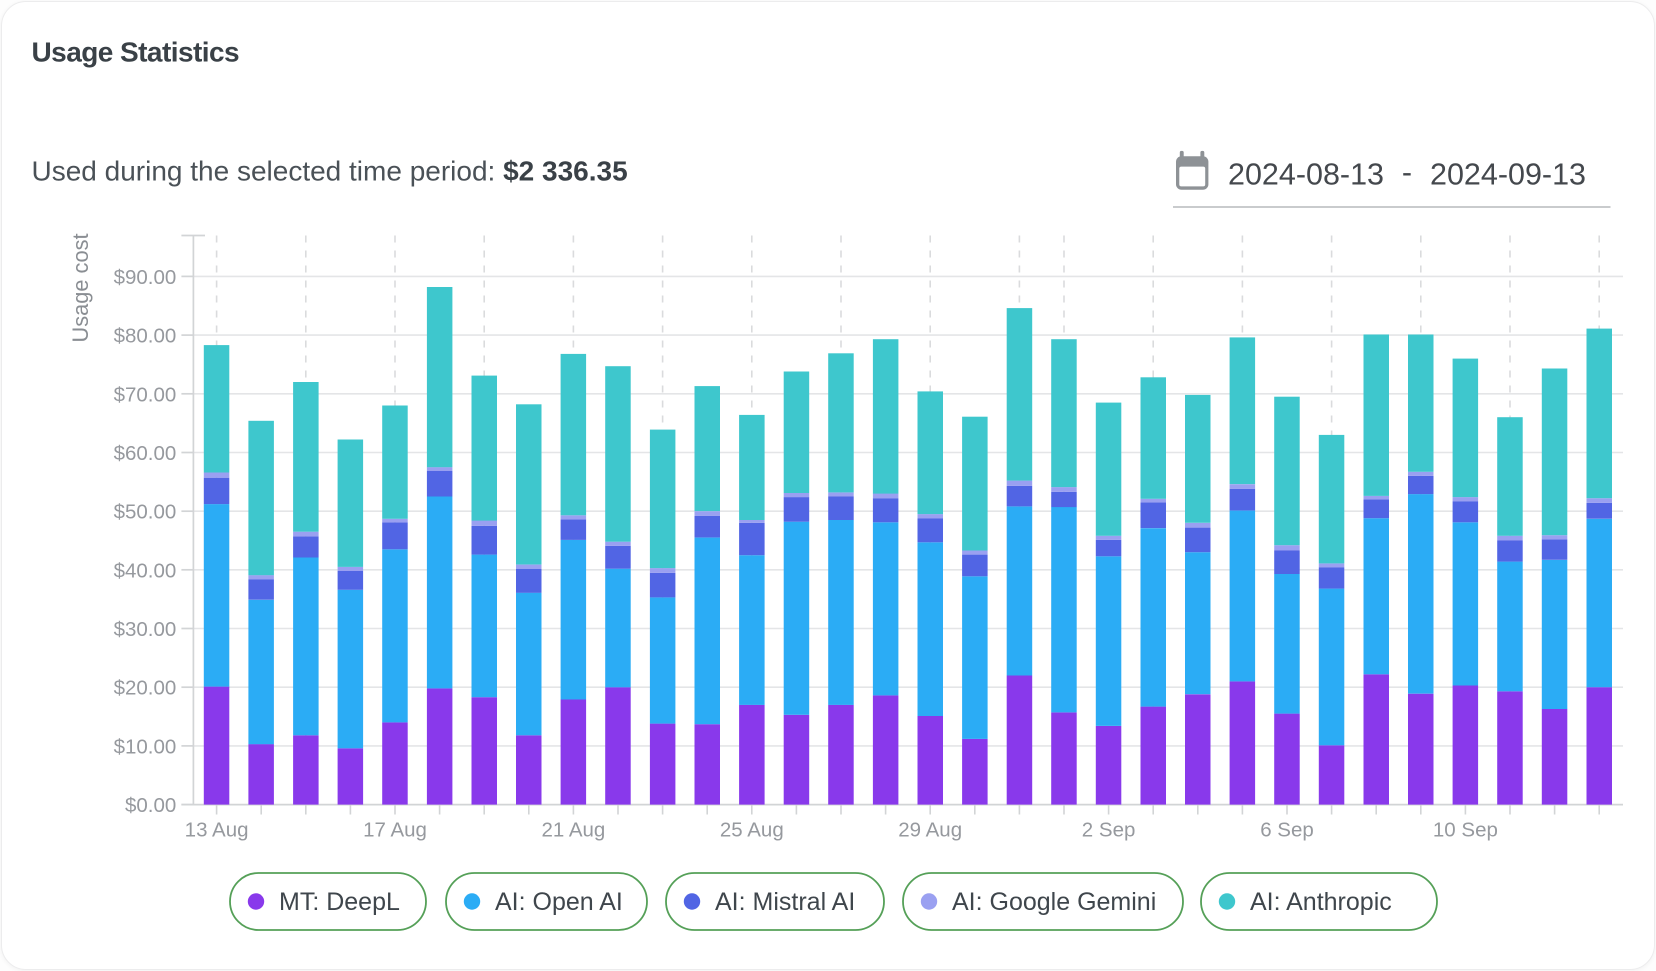  I want to click on svg-text: Usage cost, so click(80, 287).